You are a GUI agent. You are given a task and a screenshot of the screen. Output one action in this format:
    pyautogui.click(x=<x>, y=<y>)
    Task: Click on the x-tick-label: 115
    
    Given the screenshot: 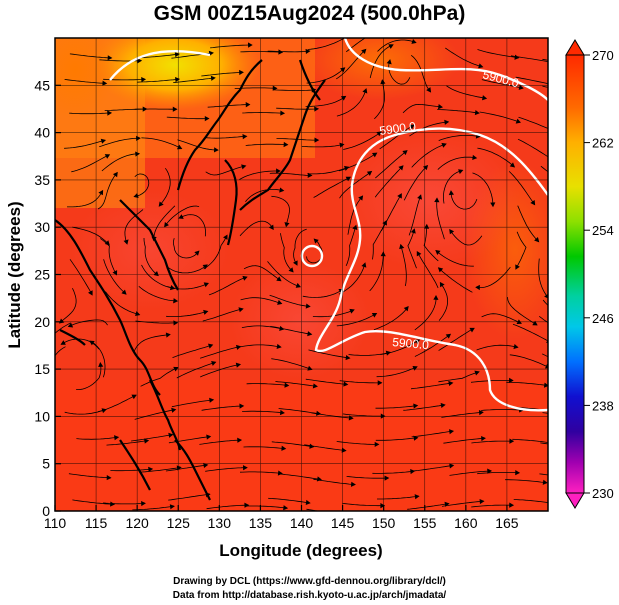 What is the action you would take?
    pyautogui.click(x=96, y=523)
    